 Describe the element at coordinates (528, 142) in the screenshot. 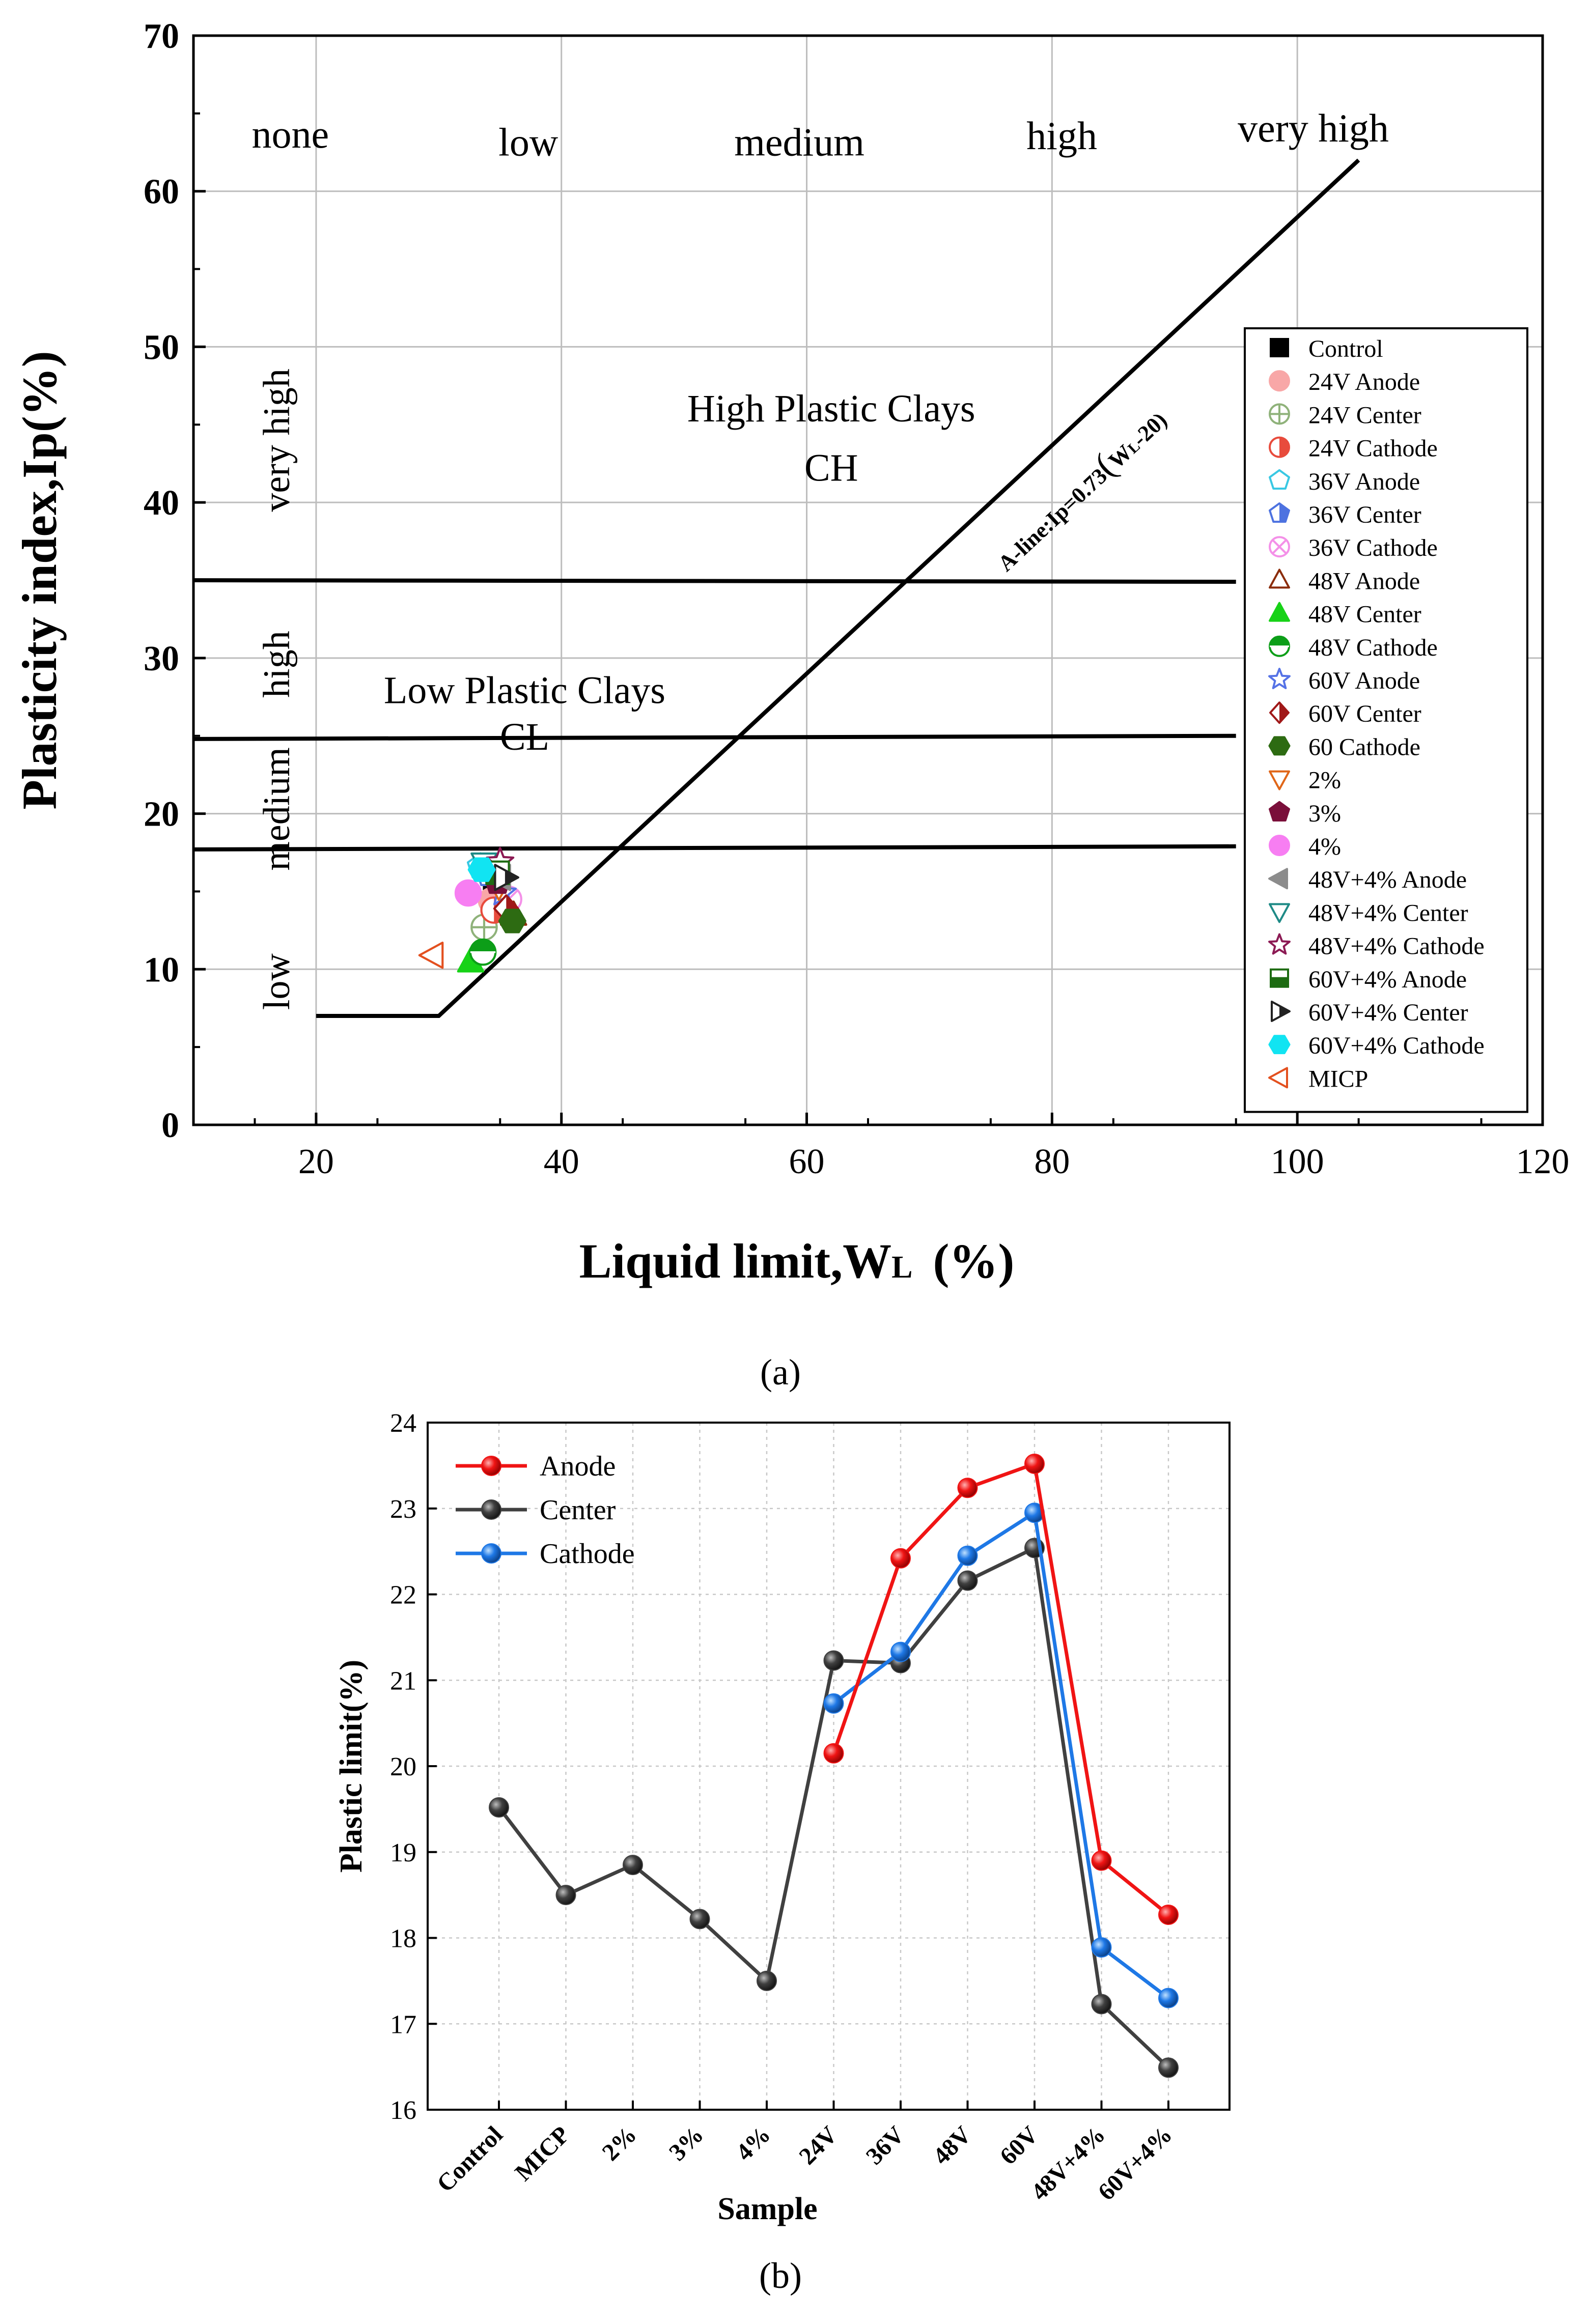

I see `column-label-low: low` at that location.